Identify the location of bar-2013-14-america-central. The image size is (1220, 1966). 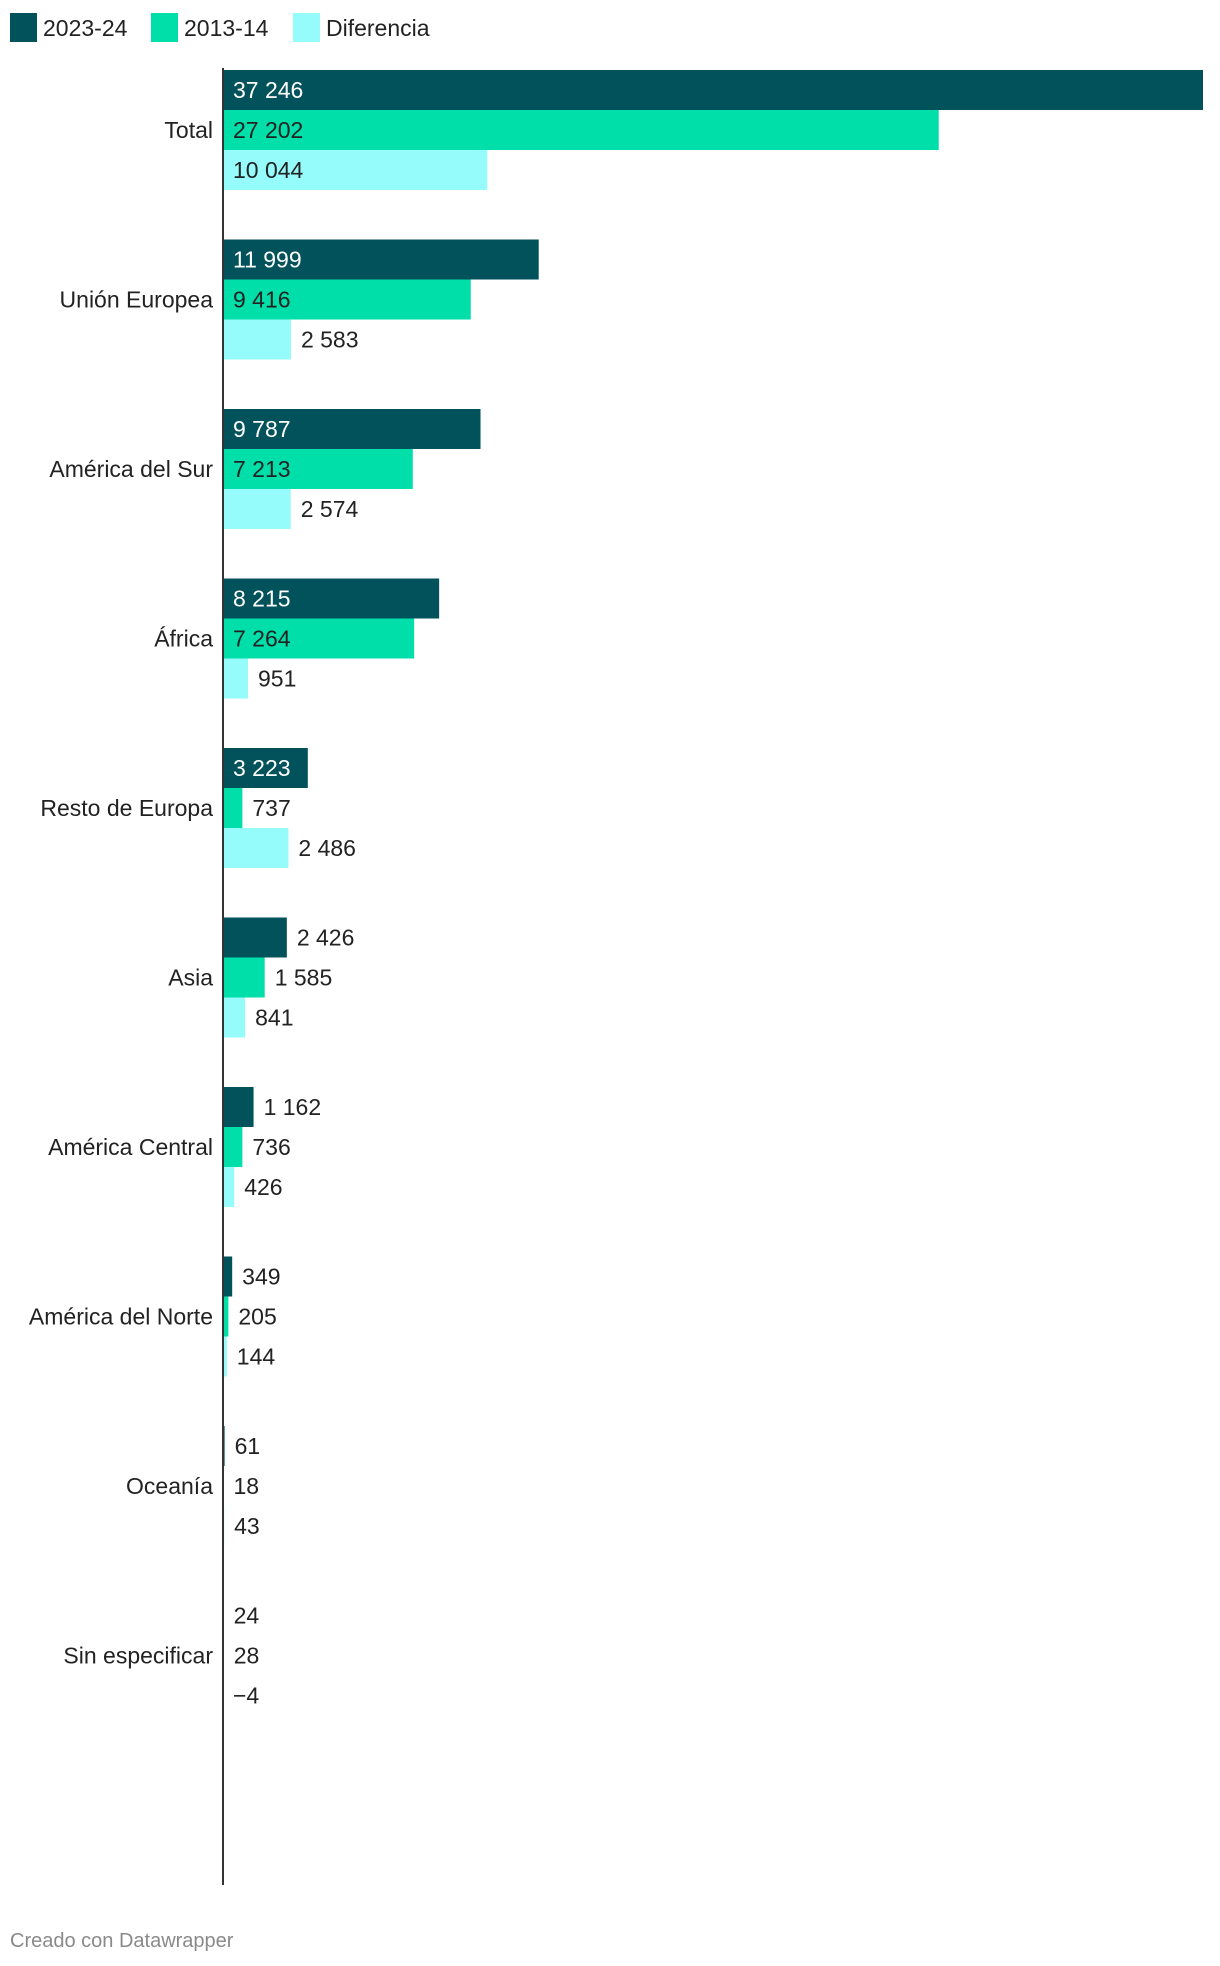
(233, 1147).